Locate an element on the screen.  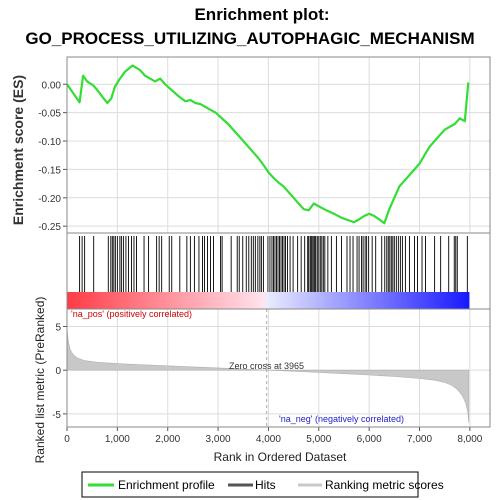
bottom-xtick-label: 2,000 is located at coordinates (167, 439).